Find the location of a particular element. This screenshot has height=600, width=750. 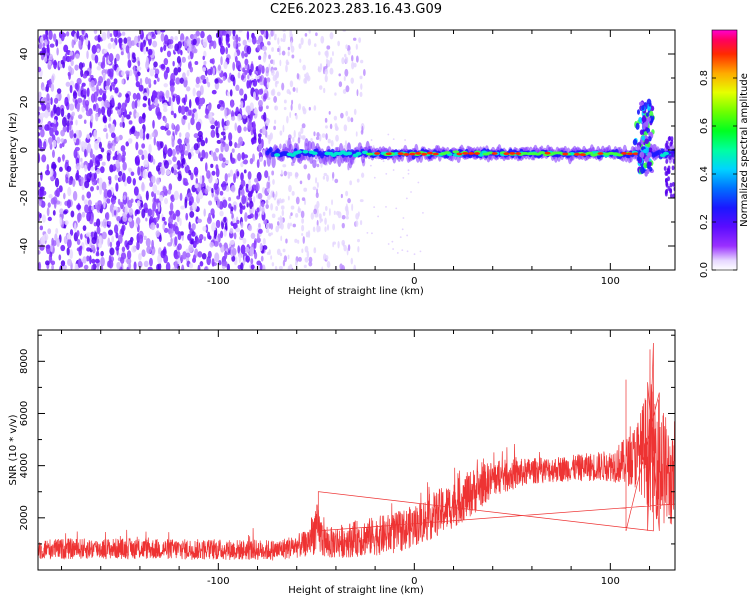

colorbar-tick-label: 0.6 is located at coordinates (704, 126).